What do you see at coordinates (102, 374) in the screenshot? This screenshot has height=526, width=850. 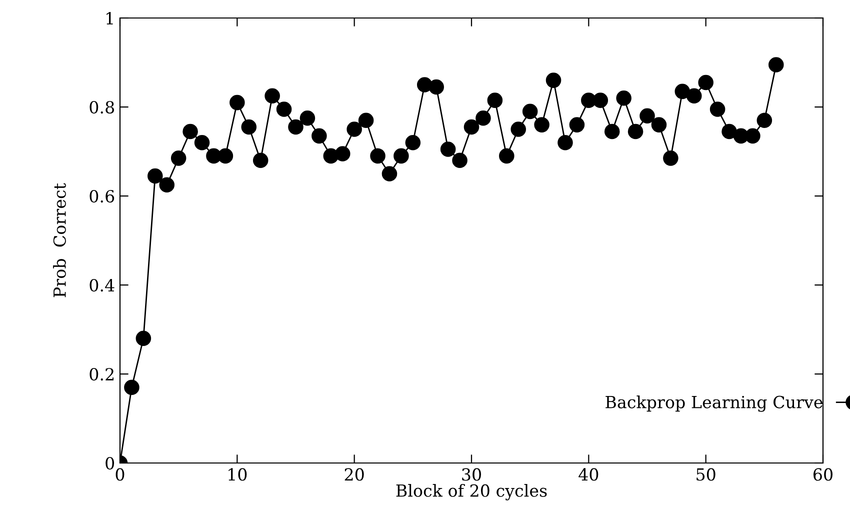 I see `y-tick-label: 0.2` at bounding box center [102, 374].